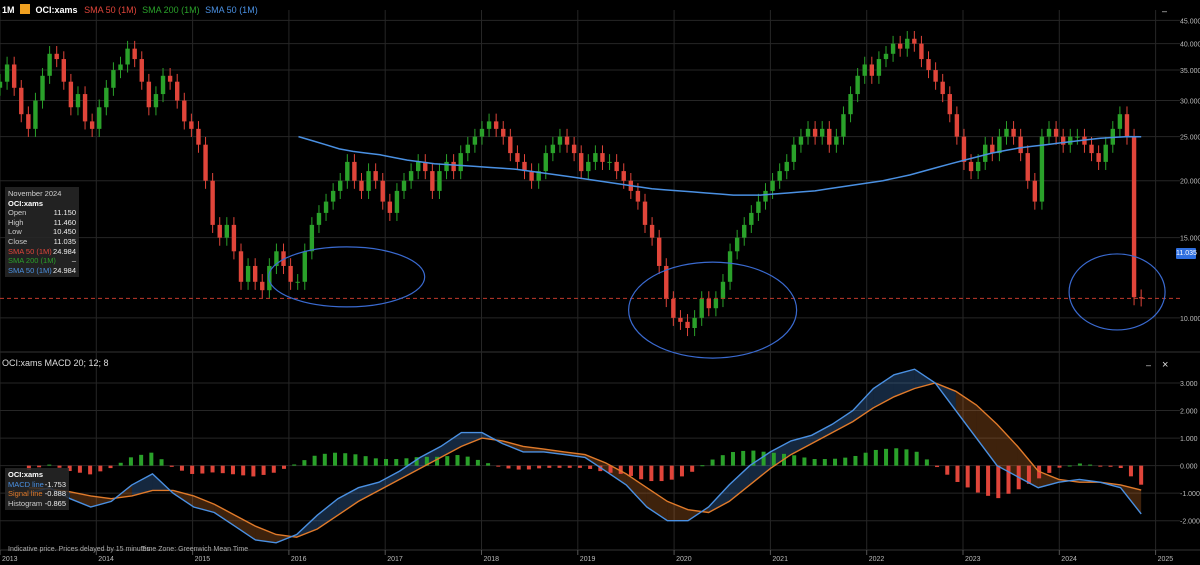 Image resolution: width=1200 pixels, height=565 pixels. I want to click on legend-sma200: SMA 200 (1M), so click(171, 10).